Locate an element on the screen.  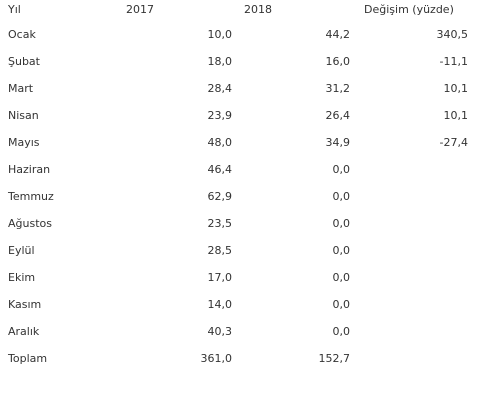
value-2017: 28,4 is located at coordinates (220, 88).